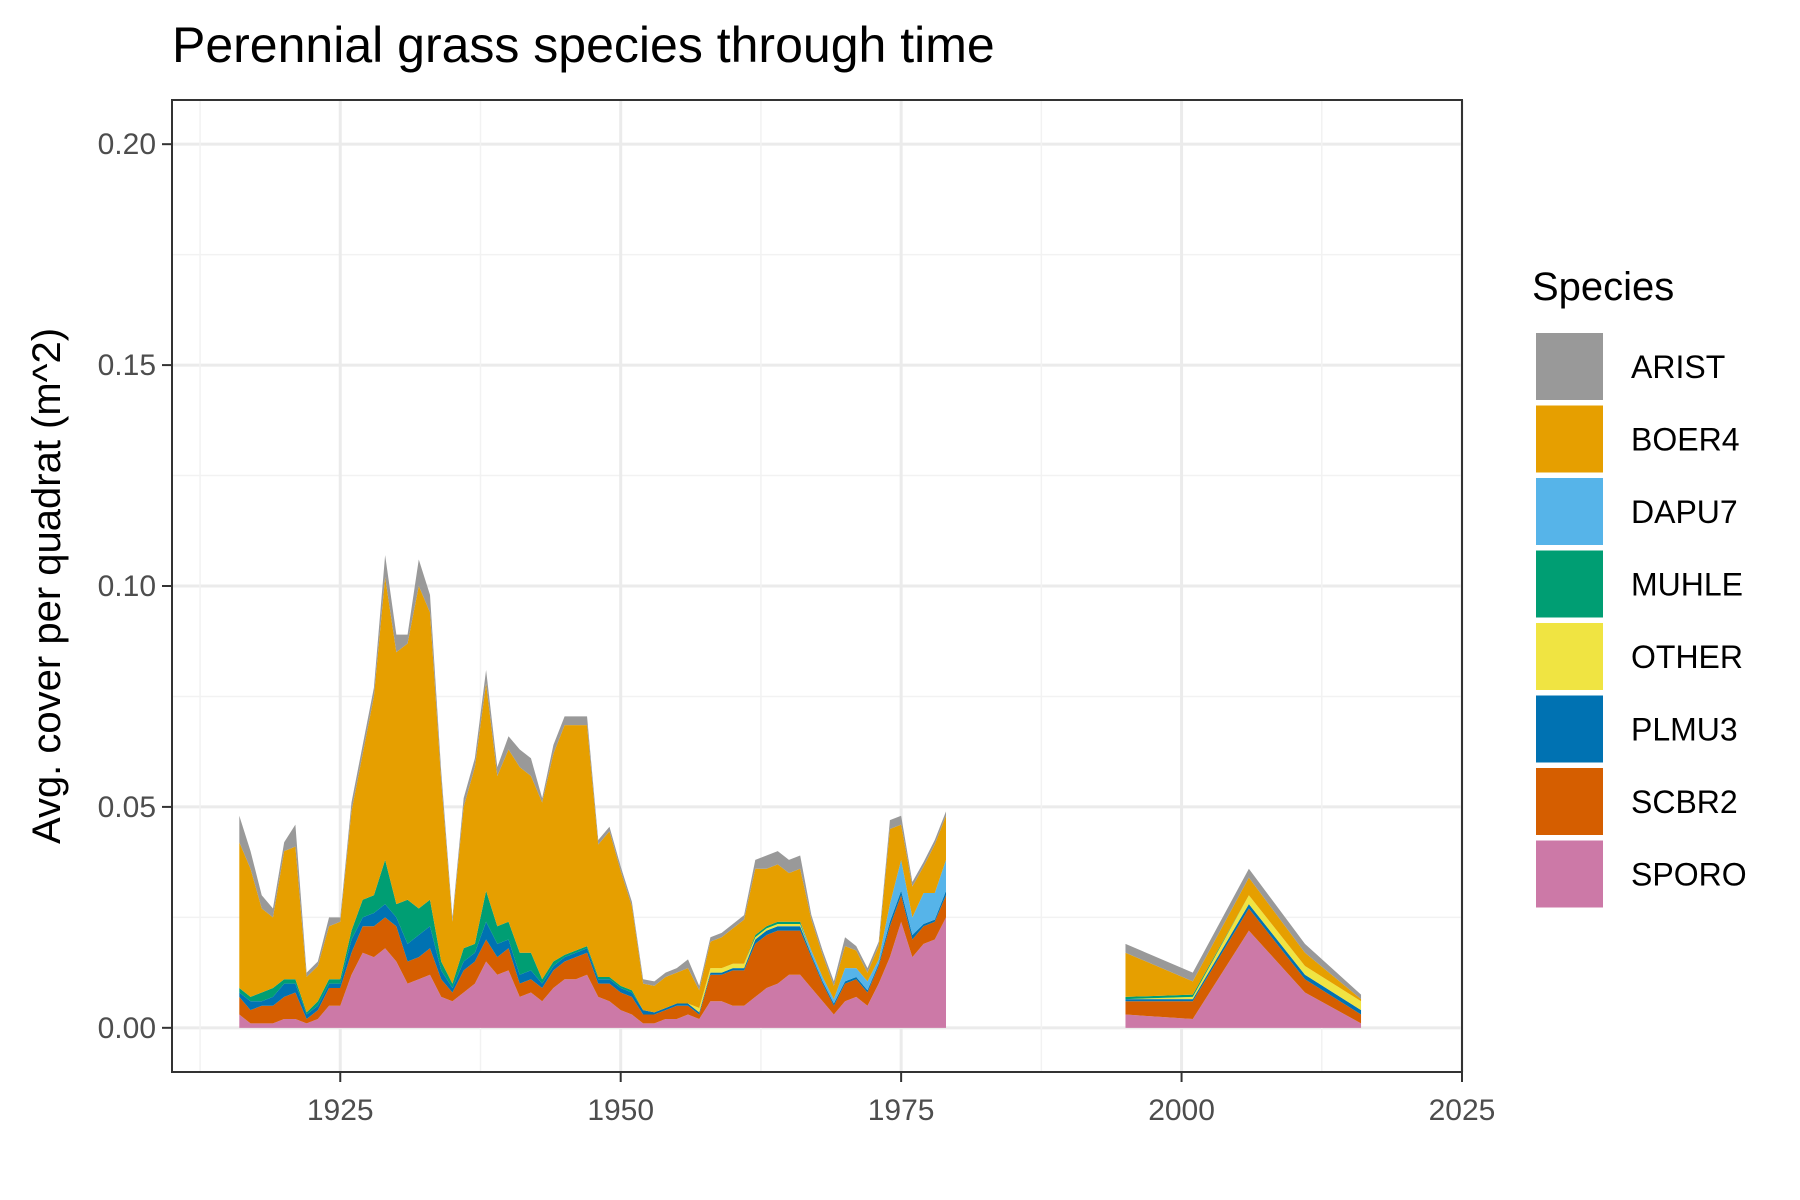  I want to click on x-tick-label: 2025, so click(1462, 1110).